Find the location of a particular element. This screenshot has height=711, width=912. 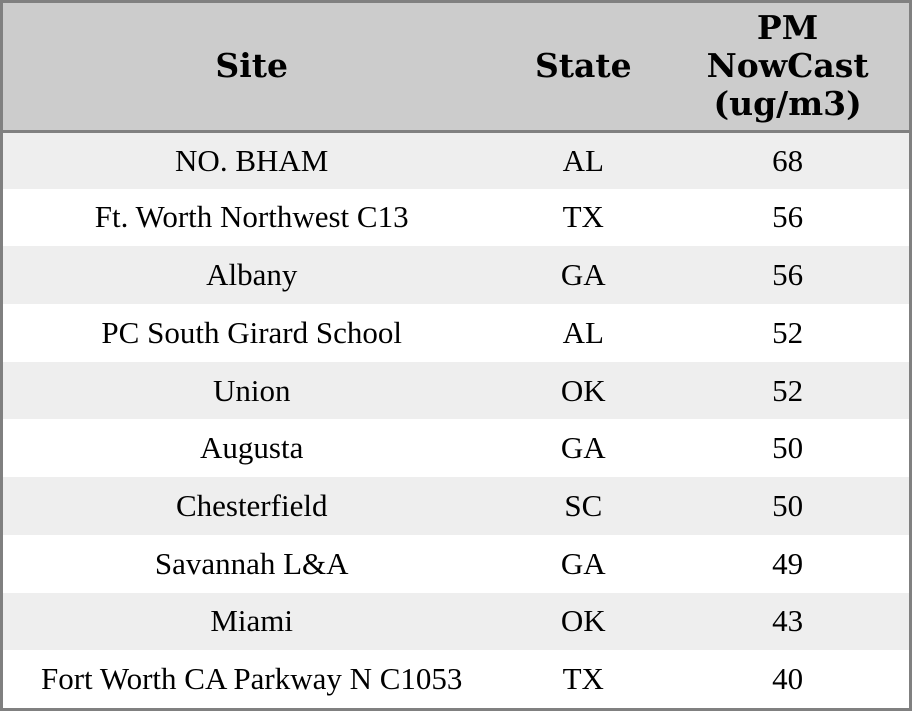

table-row: Miami OK 43 is located at coordinates (456, 621).